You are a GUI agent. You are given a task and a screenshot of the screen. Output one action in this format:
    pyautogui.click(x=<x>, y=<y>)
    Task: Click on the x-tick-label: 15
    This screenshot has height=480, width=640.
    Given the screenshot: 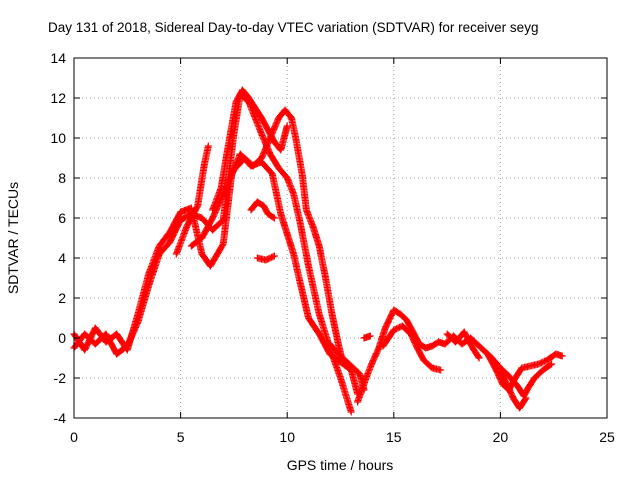 What is the action you would take?
    pyautogui.click(x=394, y=437)
    